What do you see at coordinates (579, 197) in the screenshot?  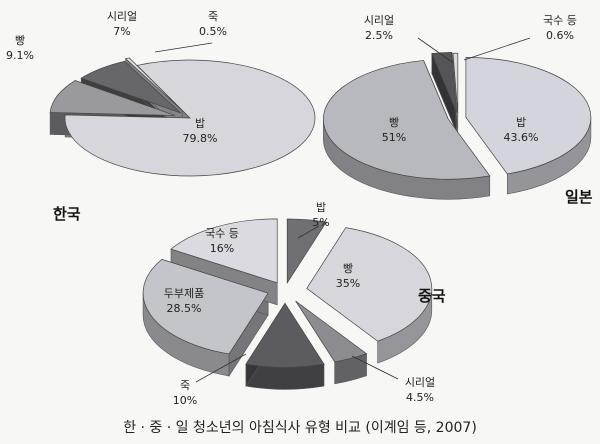 I see `japan-chart-title: 일본` at bounding box center [579, 197].